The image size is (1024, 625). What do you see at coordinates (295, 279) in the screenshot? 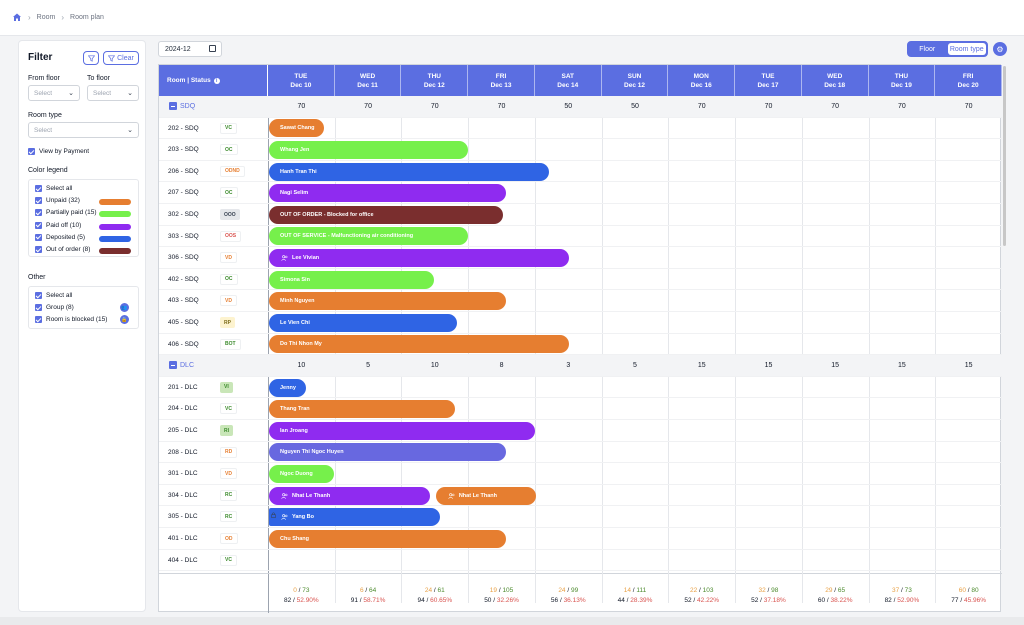
I see `guest-name: Simona Sin` at bounding box center [295, 279].